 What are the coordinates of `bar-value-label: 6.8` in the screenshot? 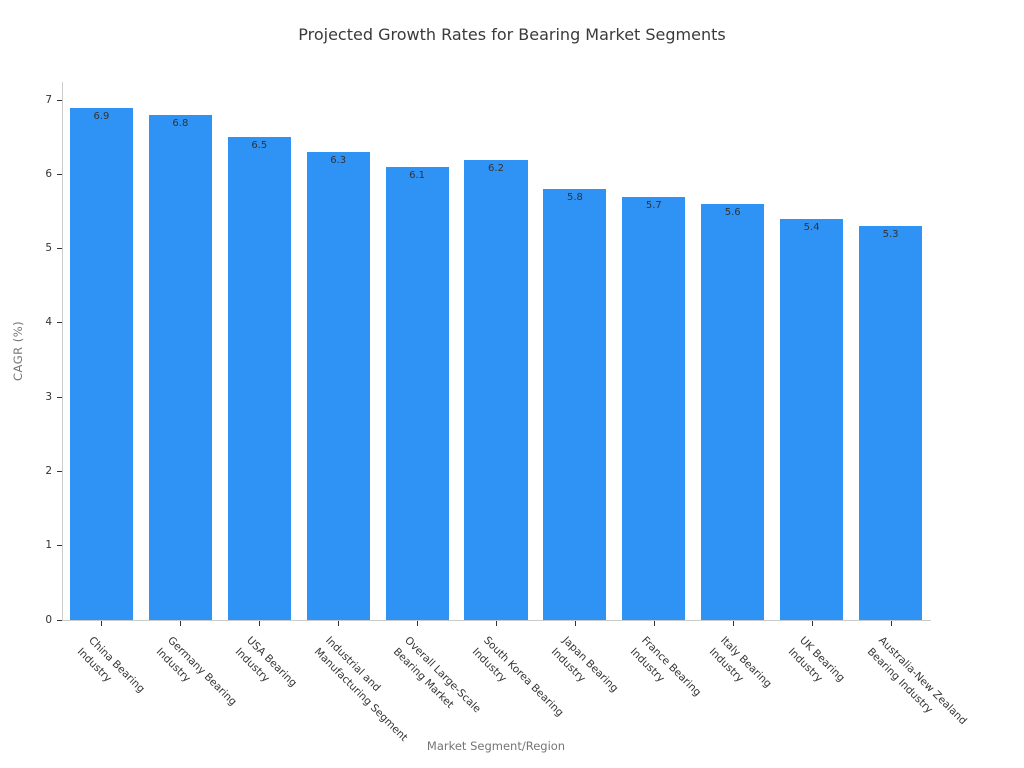 It's located at (180, 124).